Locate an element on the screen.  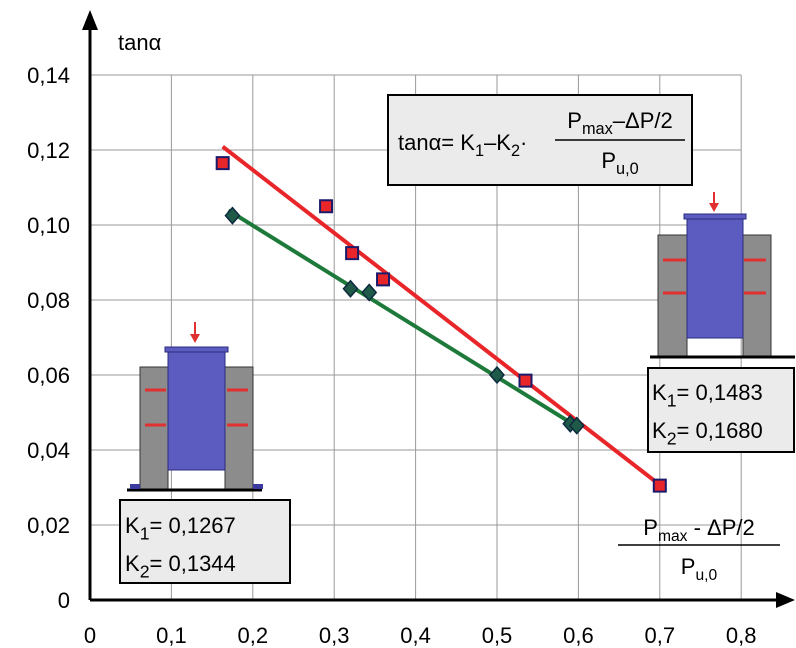
x-tick-label: 0,5 is located at coordinates (497, 635).